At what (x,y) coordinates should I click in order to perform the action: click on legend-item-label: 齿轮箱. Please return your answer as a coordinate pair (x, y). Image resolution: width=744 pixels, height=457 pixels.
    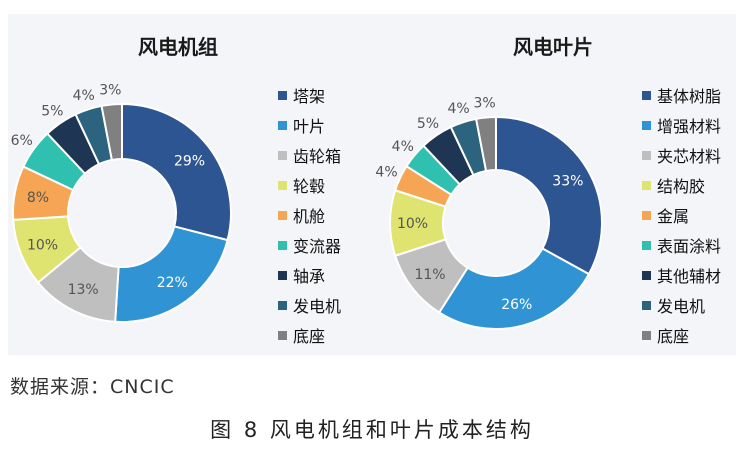
    Looking at the image, I should click on (317, 156).